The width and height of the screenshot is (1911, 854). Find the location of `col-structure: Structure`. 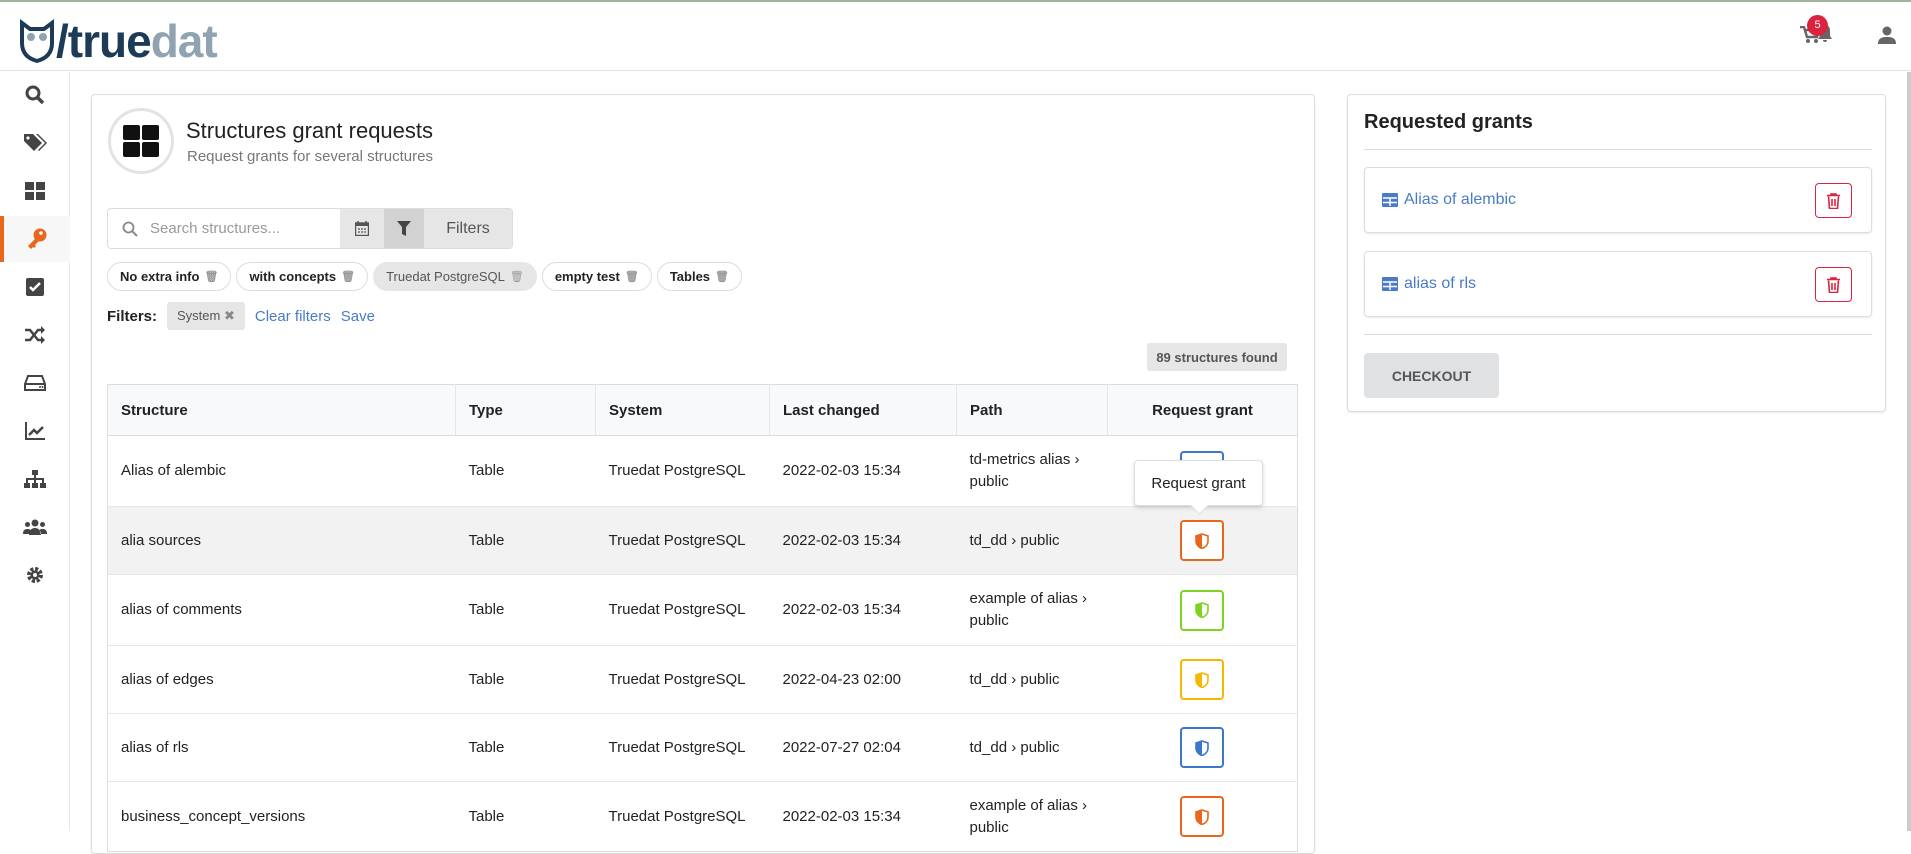

col-structure: Structure is located at coordinates (281, 410).